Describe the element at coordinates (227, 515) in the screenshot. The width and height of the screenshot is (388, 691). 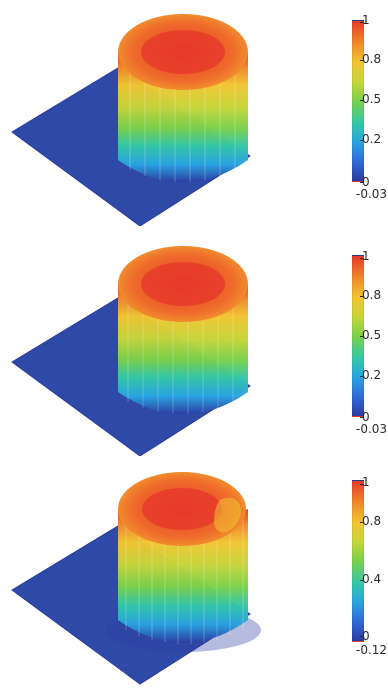
I see `cap-deformation` at that location.